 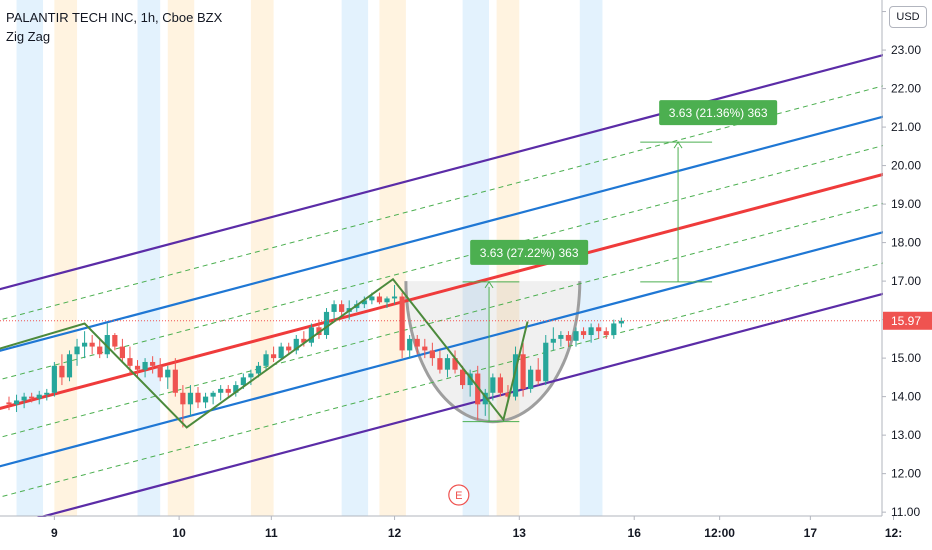 I want to click on x-tick-label: 17, so click(x=811, y=533).